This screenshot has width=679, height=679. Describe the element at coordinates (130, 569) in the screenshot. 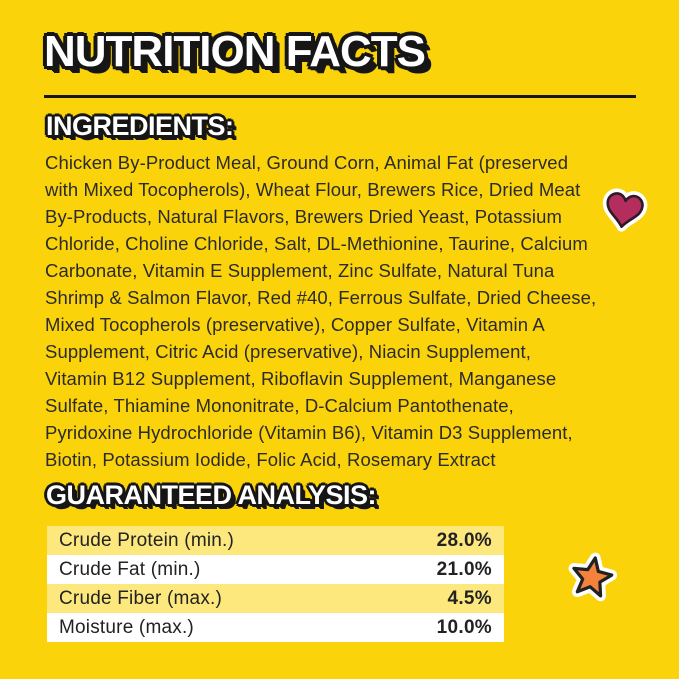

I see `analysis-row-label: Crude Fat (min.)` at that location.